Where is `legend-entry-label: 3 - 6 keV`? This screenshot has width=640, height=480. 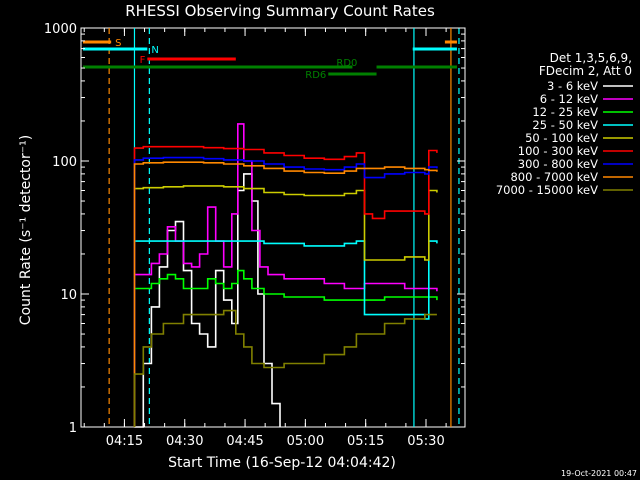 legend-entry-label: 3 - 6 keV is located at coordinates (572, 86).